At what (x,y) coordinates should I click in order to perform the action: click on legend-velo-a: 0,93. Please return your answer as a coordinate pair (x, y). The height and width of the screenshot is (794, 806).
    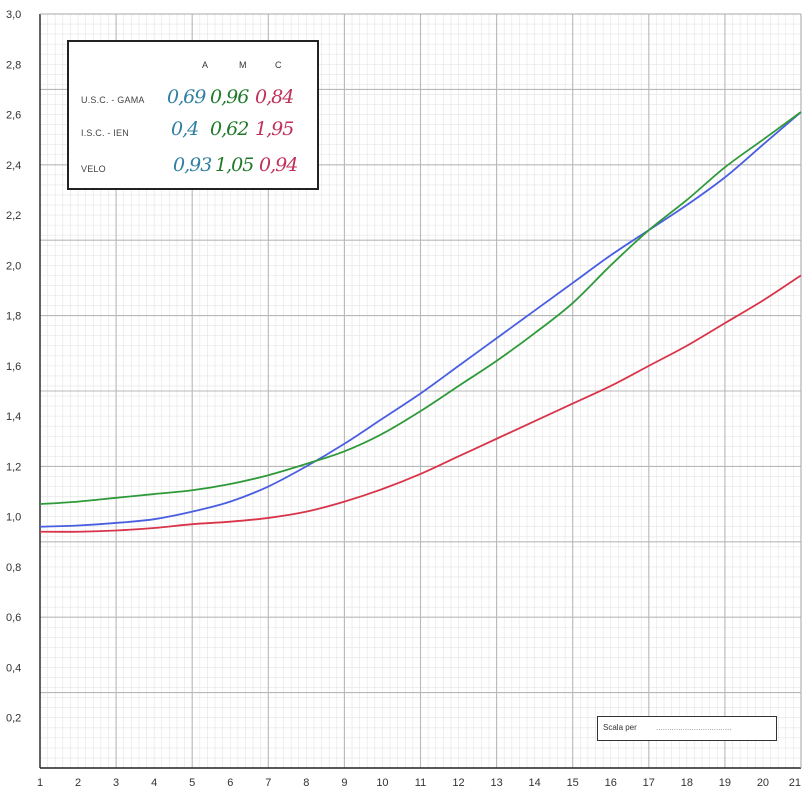
    Looking at the image, I should click on (192, 165).